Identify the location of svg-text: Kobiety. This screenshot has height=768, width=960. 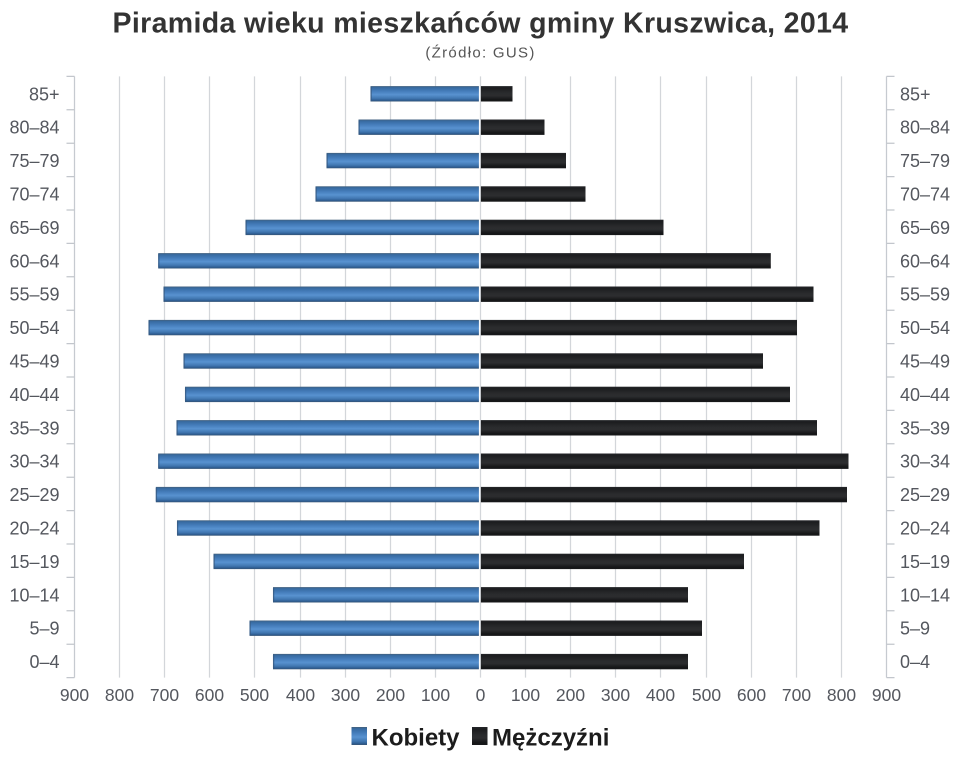
(416, 738).